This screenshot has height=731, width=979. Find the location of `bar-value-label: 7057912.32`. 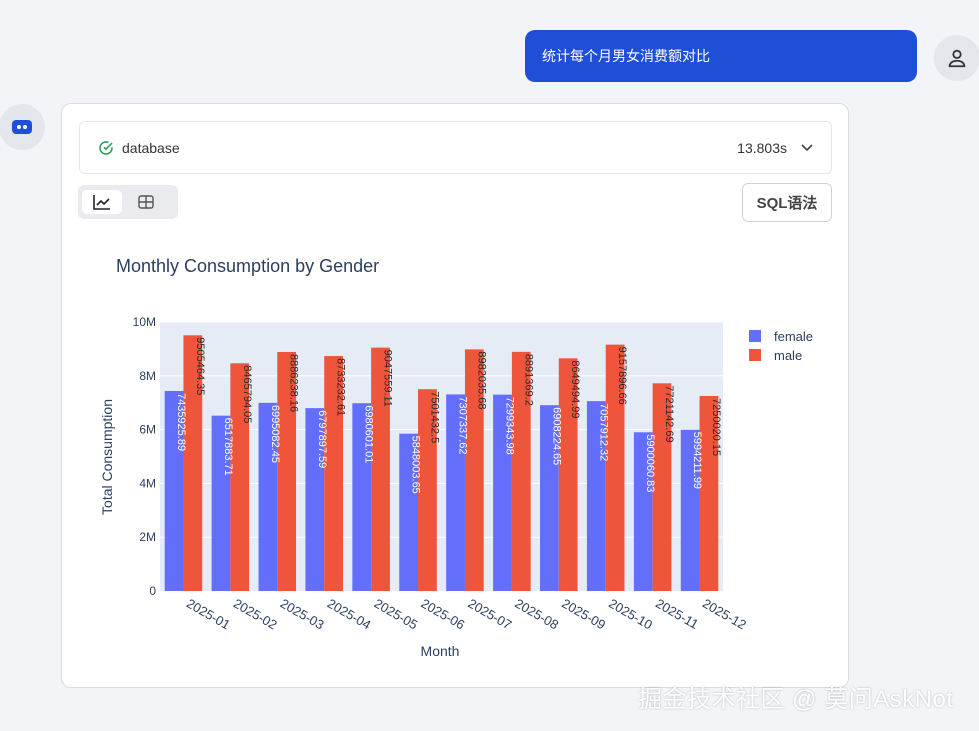

bar-value-label: 7057912.32 is located at coordinates (603, 432).